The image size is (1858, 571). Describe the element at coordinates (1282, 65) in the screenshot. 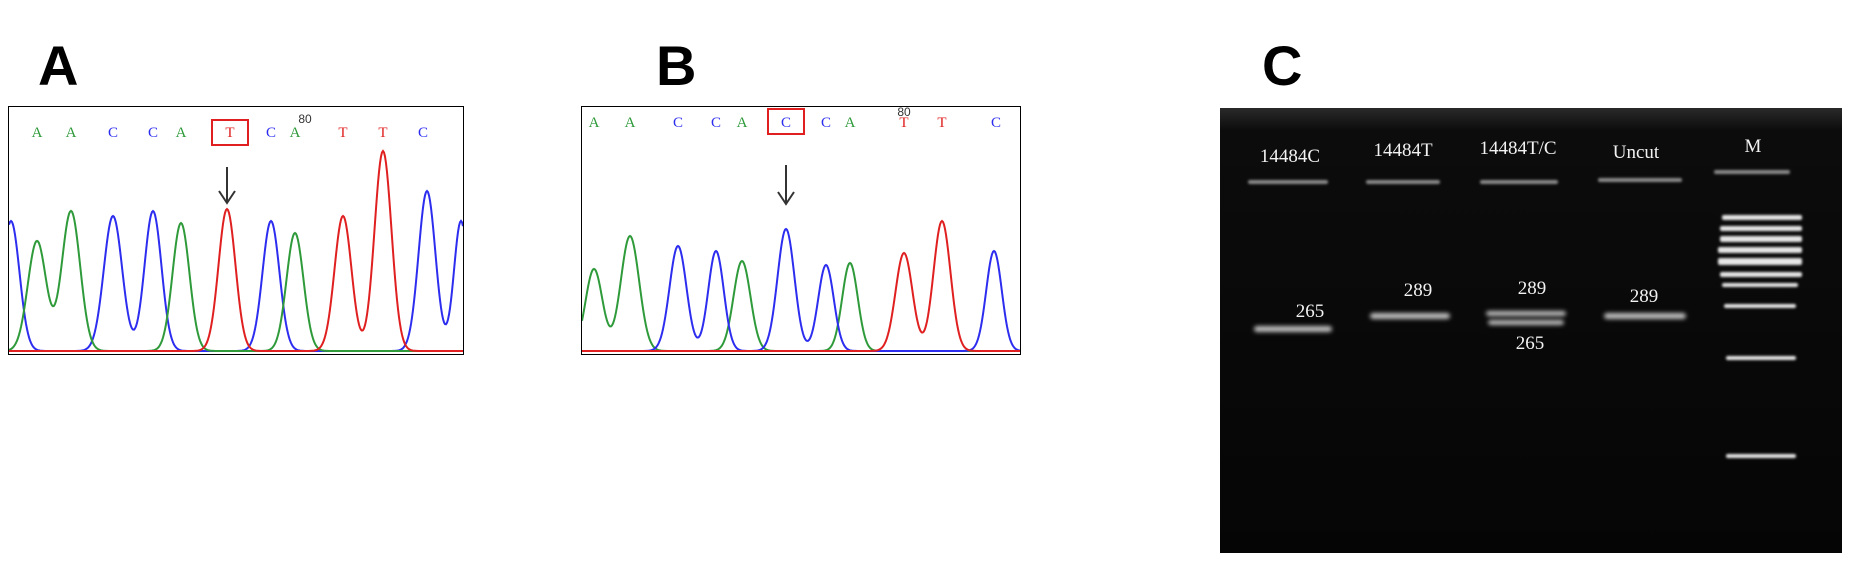

I see `panel-label-c: C` at that location.